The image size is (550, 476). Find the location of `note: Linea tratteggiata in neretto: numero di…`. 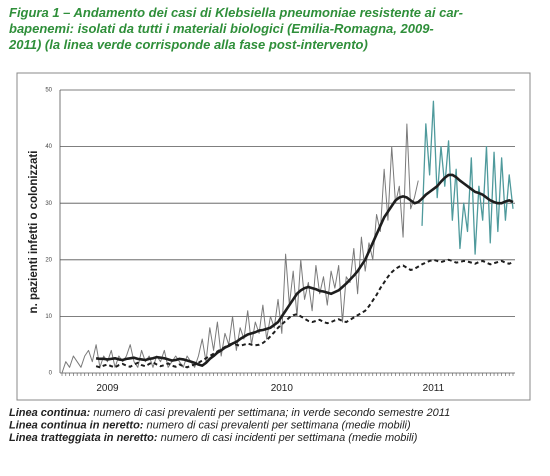

note: Linea tratteggiata in neretto: numero di… is located at coordinates (213, 438).